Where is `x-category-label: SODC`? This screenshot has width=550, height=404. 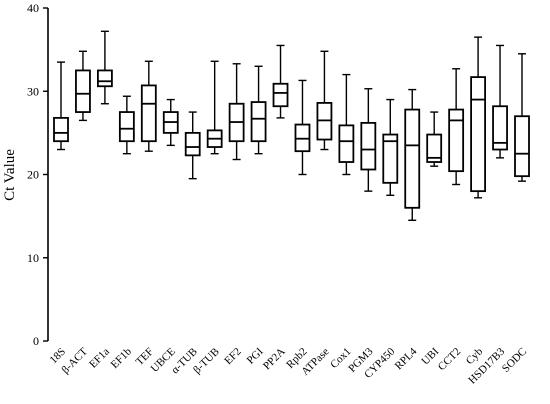 x-category-label: SODC is located at coordinates (514, 360).